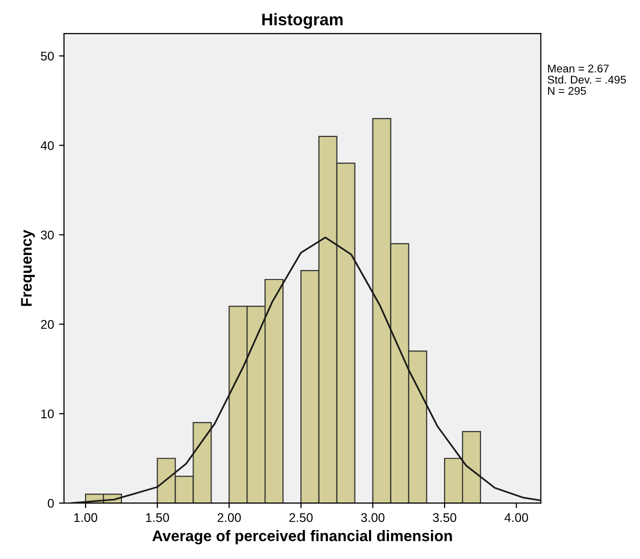 The width and height of the screenshot is (640, 559). I want to click on y-tick-label: 30, so click(47, 235).